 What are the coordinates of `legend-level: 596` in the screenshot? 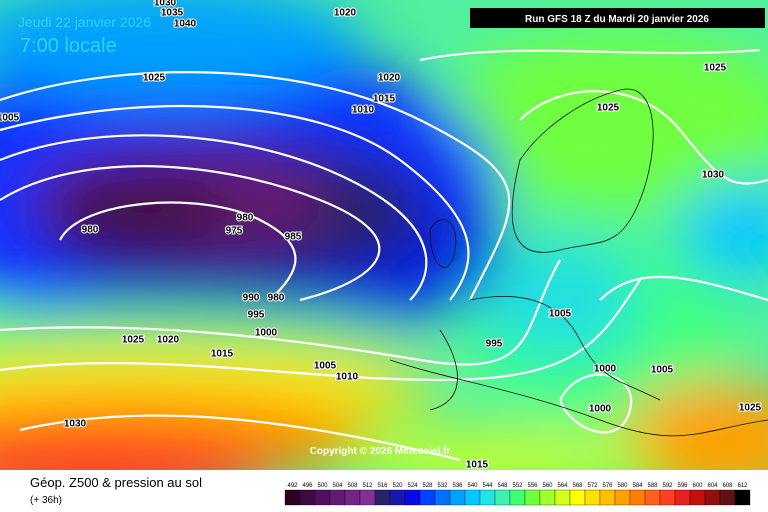 It's located at (682, 486).